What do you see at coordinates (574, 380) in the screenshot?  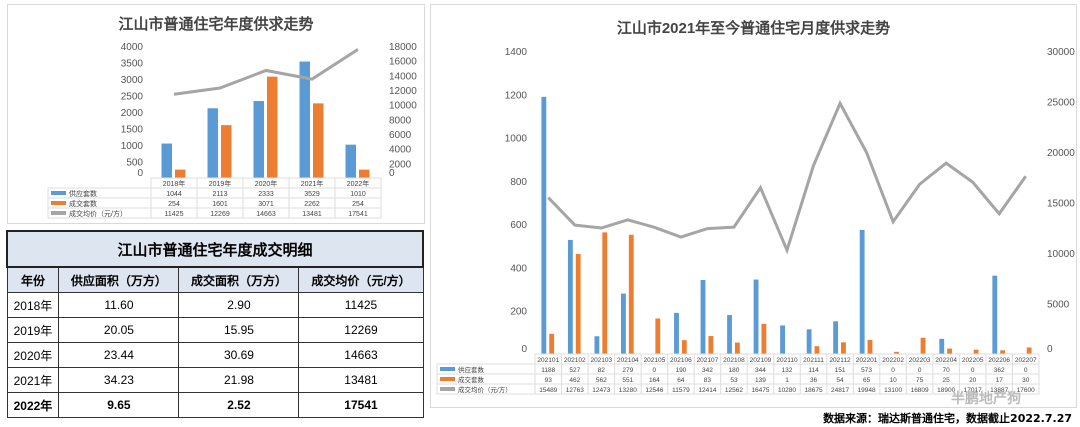 I see `data-value: 462` at bounding box center [574, 380].